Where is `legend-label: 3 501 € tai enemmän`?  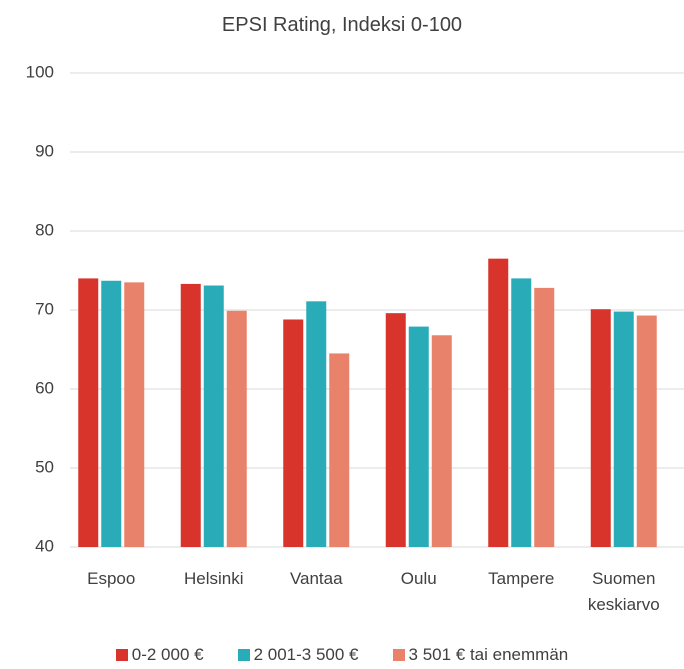
legend-label: 3 501 € tai enemmän is located at coordinates (488, 654).